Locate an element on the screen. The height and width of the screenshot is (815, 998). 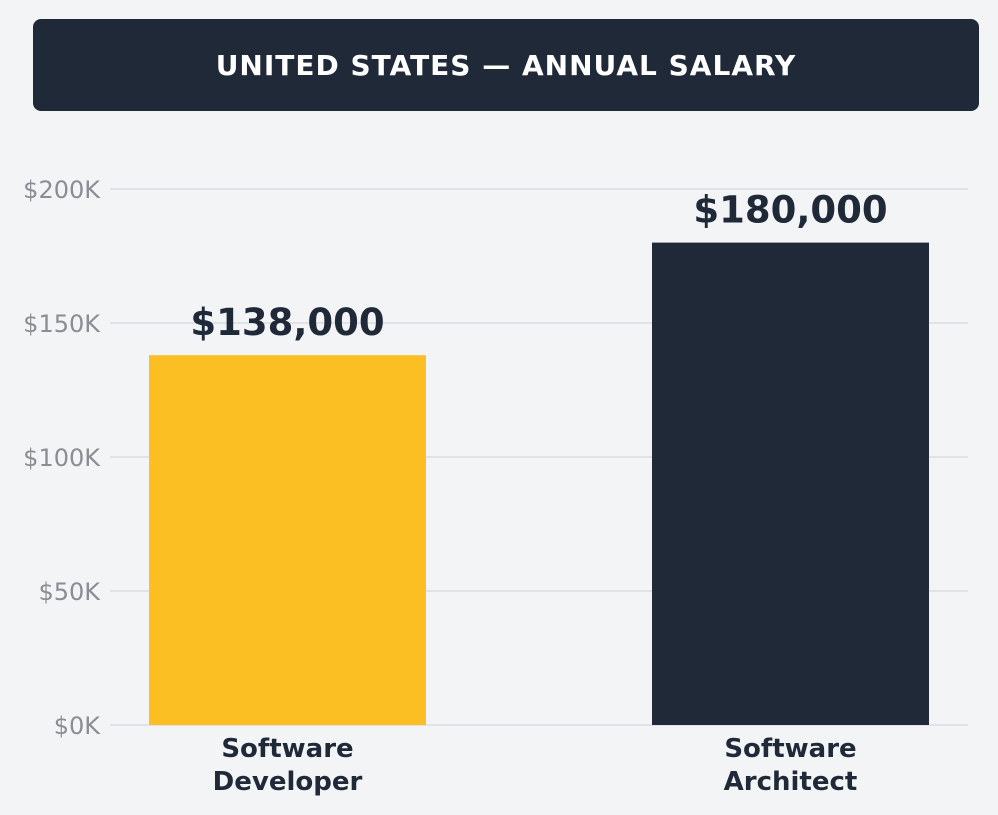
x-category-label: Developer is located at coordinates (288, 782).